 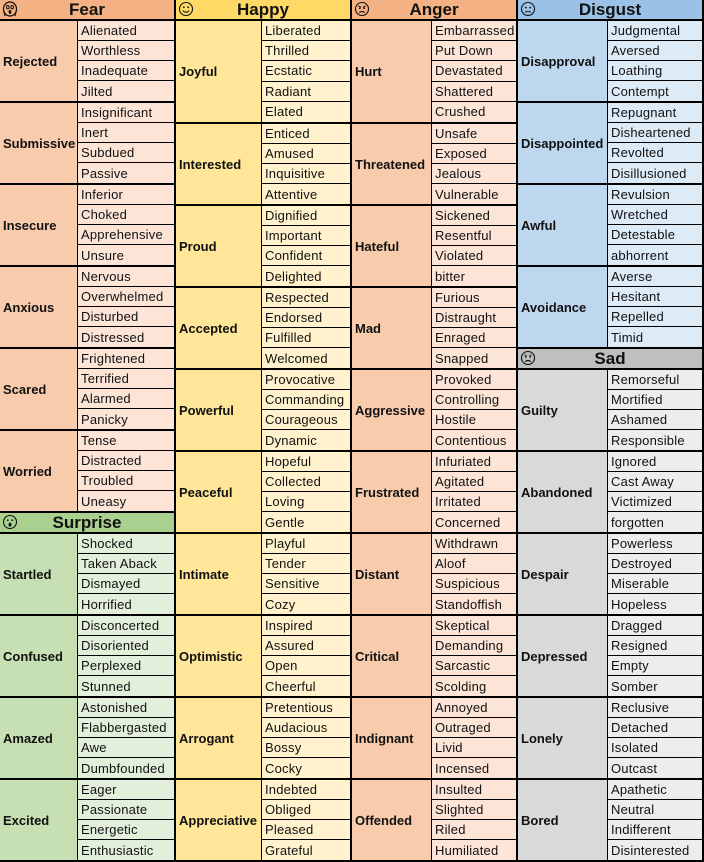 What do you see at coordinates (563, 410) in the screenshot?
I see `primary-emotion: Guilty` at bounding box center [563, 410].